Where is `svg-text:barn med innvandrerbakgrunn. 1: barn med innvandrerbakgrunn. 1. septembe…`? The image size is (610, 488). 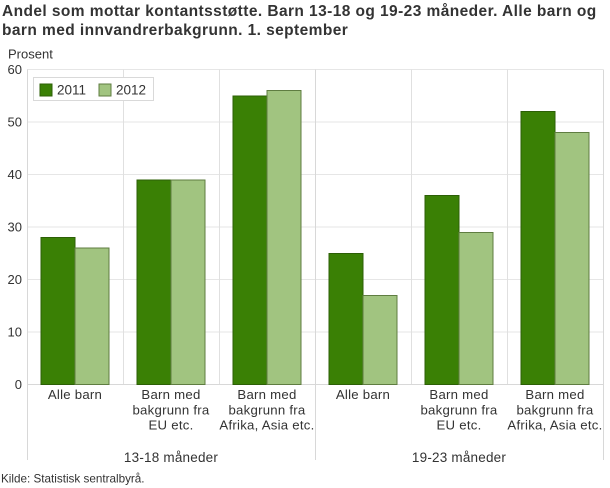 svg-text:barn med innvandrerbakgrunn. 1: barn med innvandrerbakgrunn. 1. septembe… is located at coordinates (175, 30).